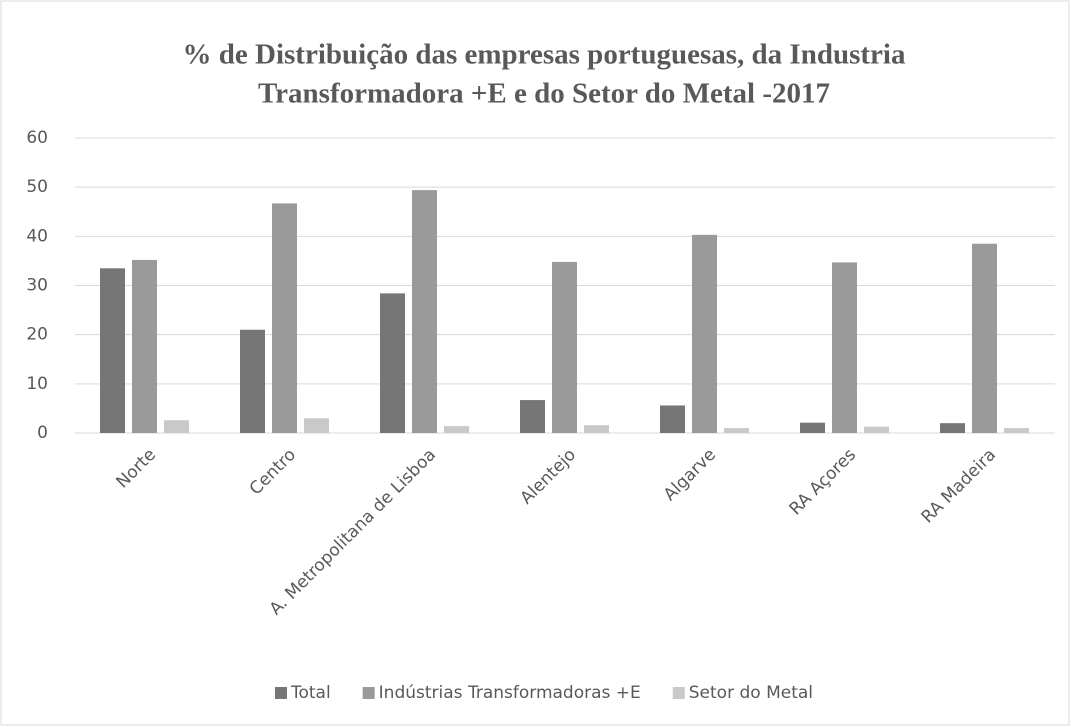 The height and width of the screenshot is (727, 1071). I want to click on legend-label: Setor do Metal, so click(751, 693).